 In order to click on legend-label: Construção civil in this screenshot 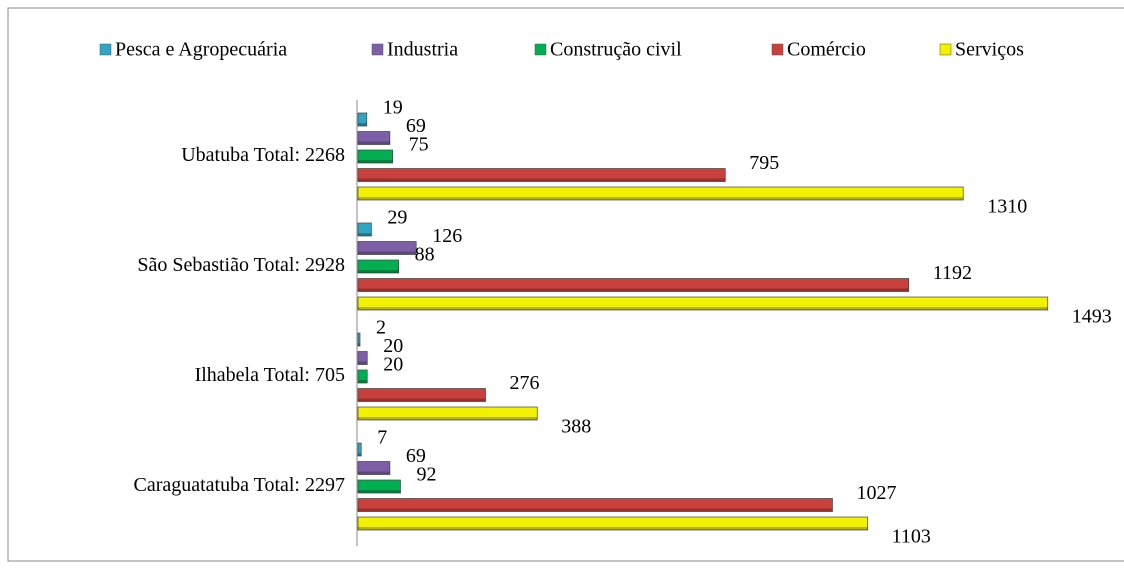, I will do `click(616, 50)`.